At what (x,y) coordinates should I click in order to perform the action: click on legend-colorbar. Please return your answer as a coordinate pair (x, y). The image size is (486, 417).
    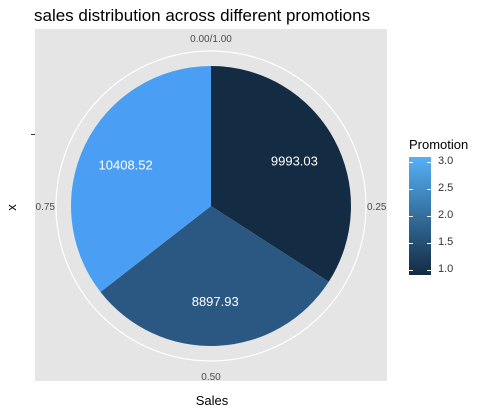
    Looking at the image, I should click on (420, 216).